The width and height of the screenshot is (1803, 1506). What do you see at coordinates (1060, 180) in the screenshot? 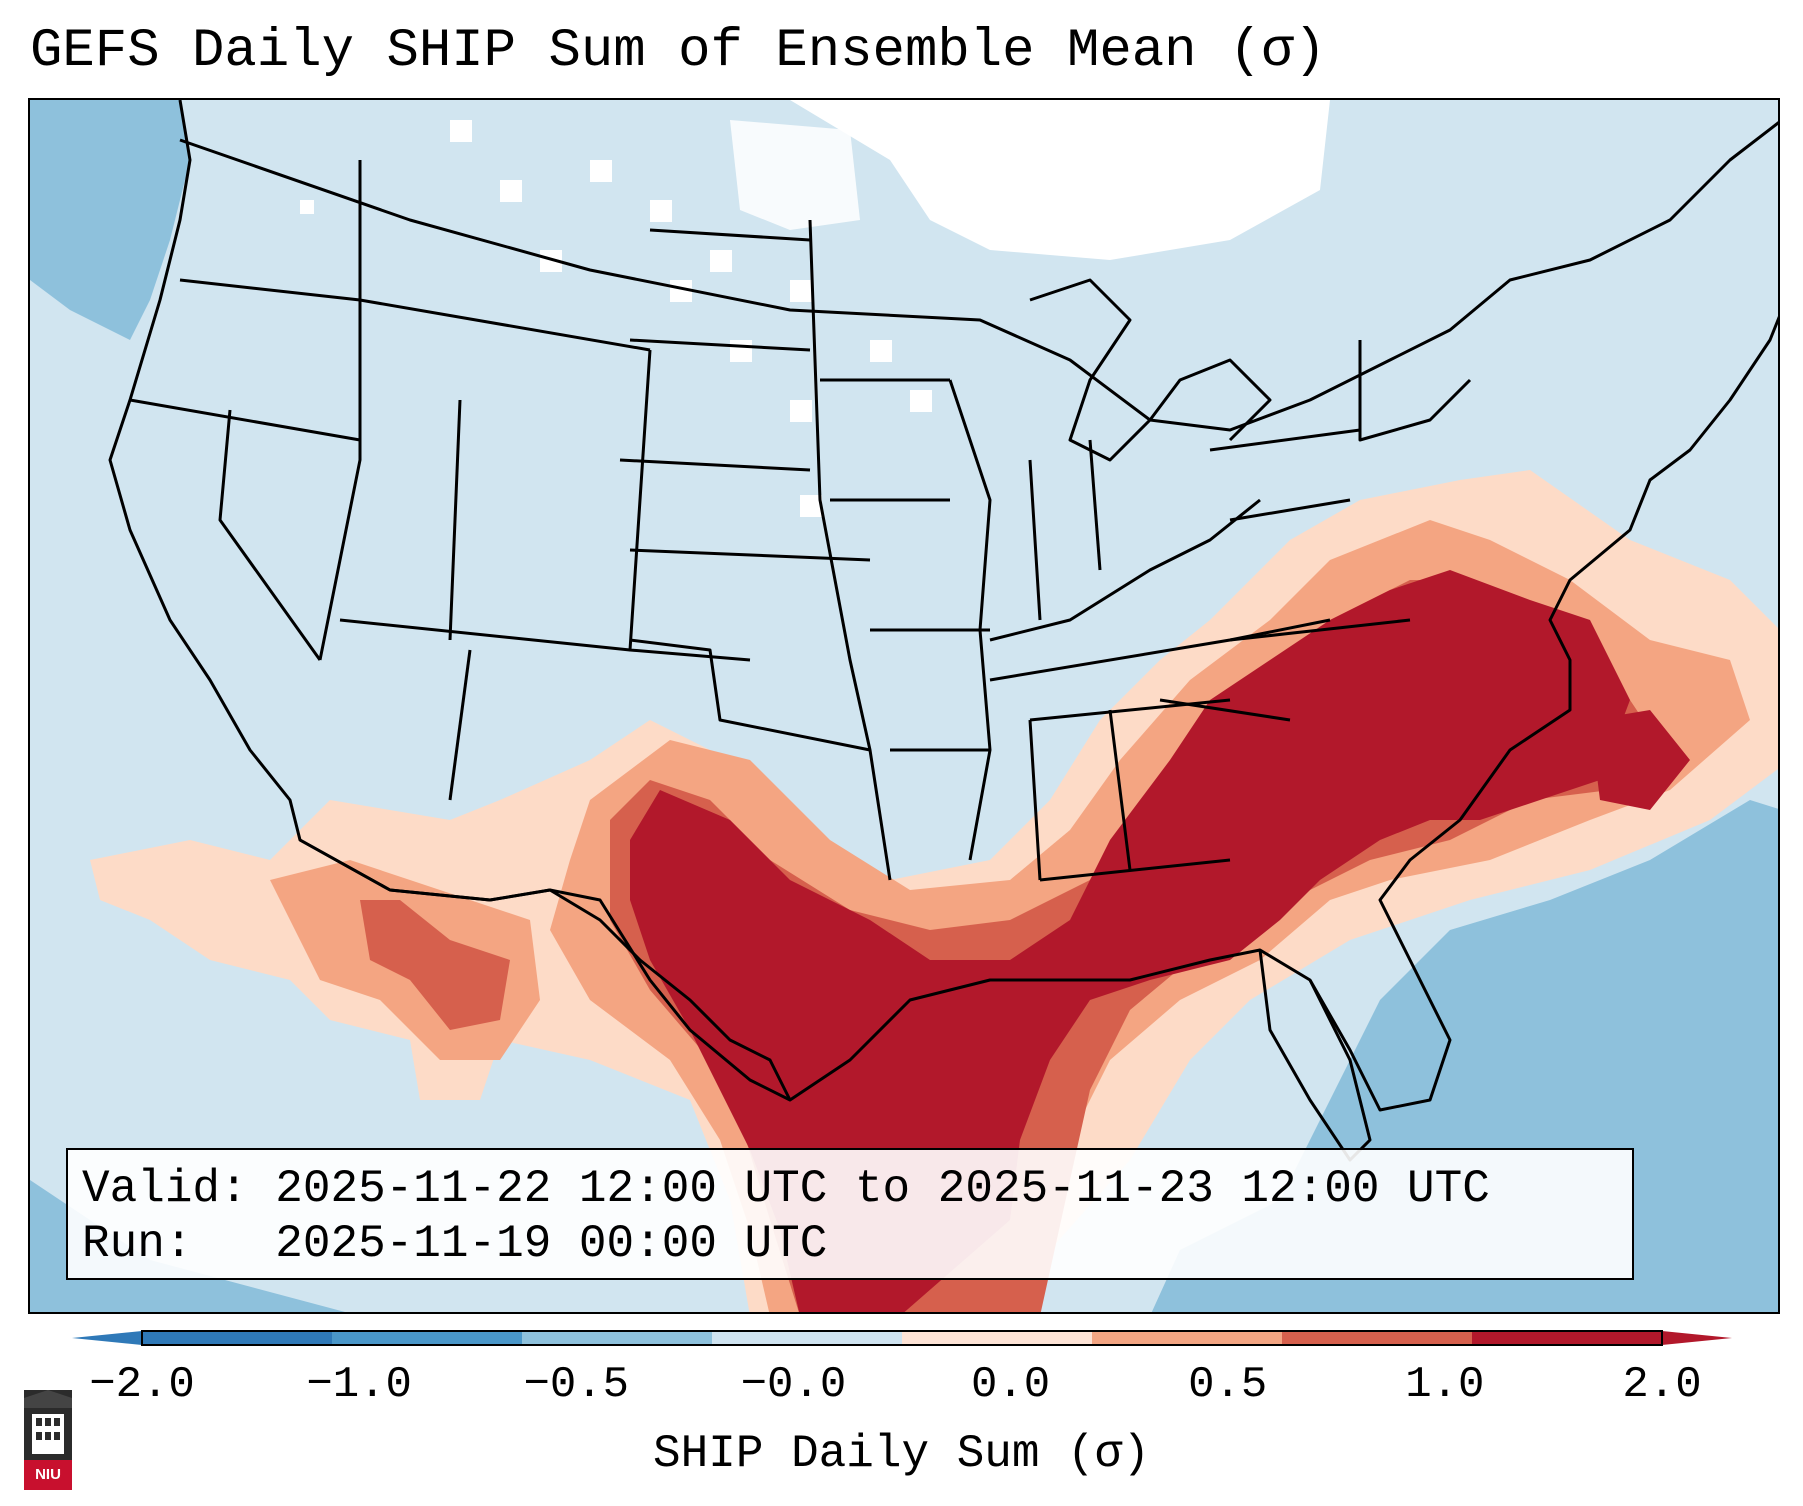
I see `canada-neutral-region` at bounding box center [1060, 180].